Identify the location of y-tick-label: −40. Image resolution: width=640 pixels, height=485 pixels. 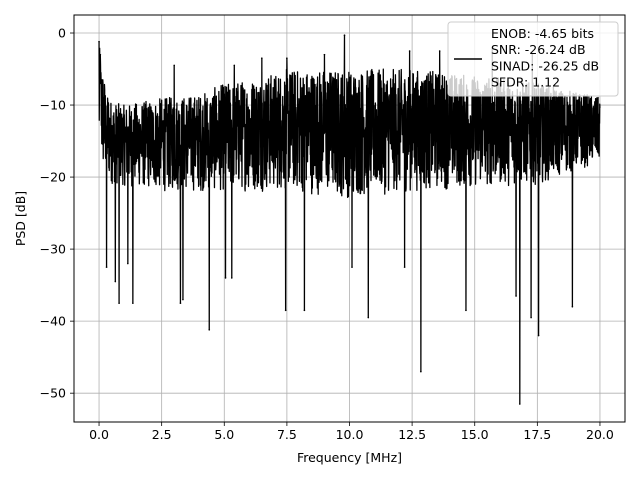
(53, 321).